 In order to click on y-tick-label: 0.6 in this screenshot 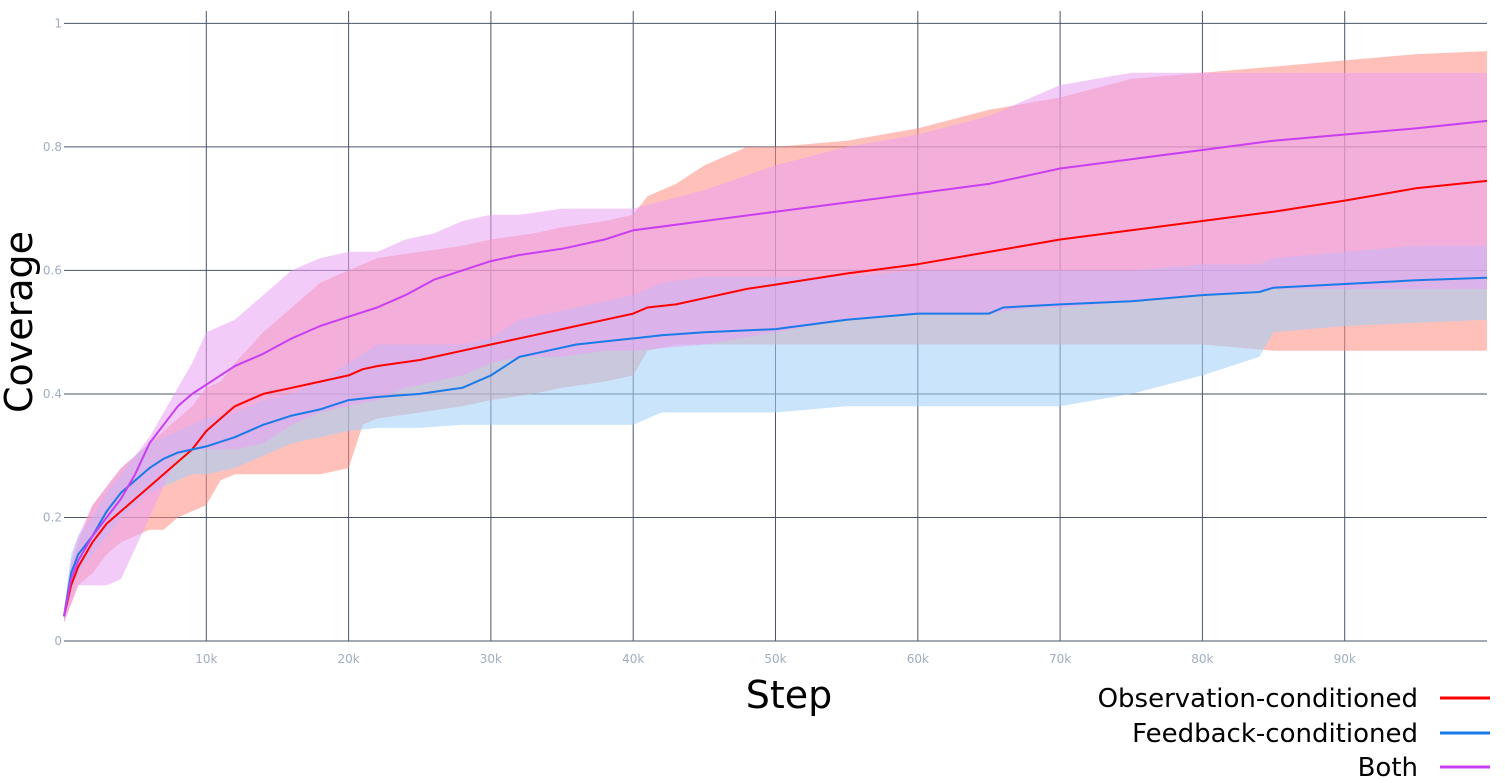, I will do `click(52, 270)`.